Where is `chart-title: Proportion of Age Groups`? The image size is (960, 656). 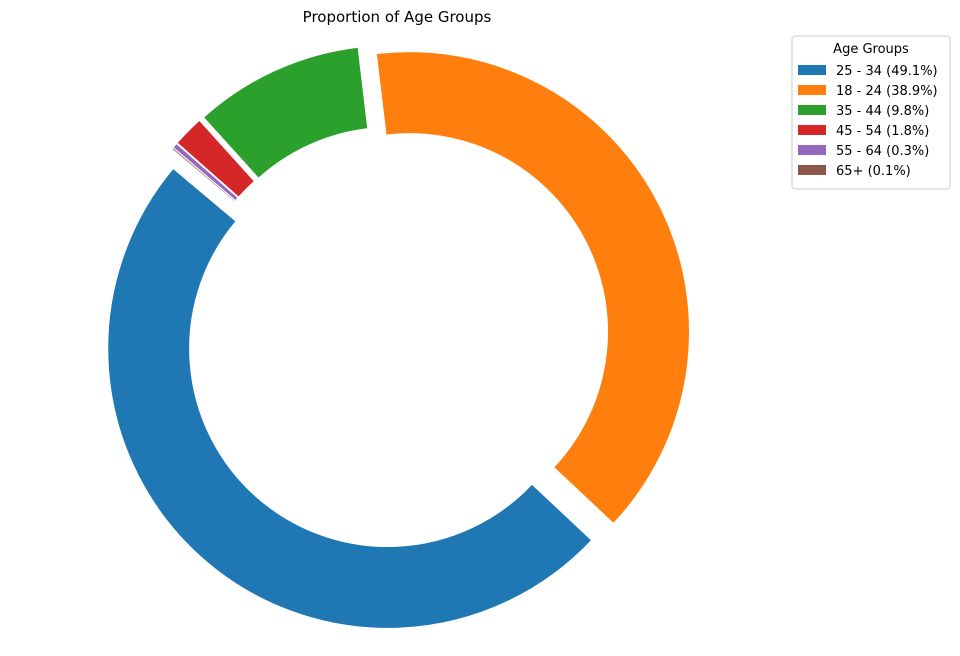
chart-title: Proportion of Age Groups is located at coordinates (397, 17).